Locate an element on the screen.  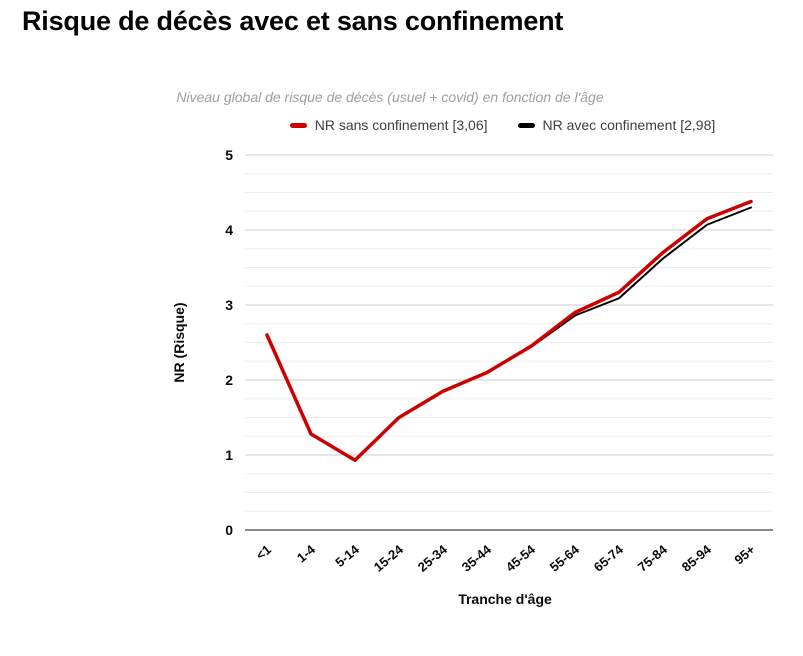
legend-item-avec-confinement: NR avec confinement [2,98] is located at coordinates (616, 125).